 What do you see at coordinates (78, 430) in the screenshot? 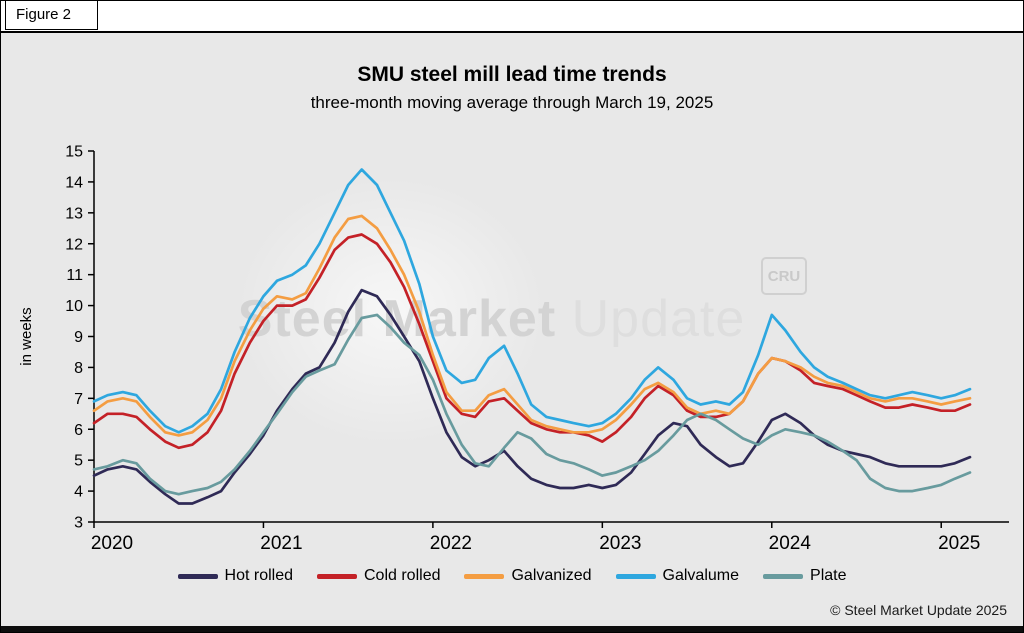
I see `y-tick-label: 6` at bounding box center [78, 430].